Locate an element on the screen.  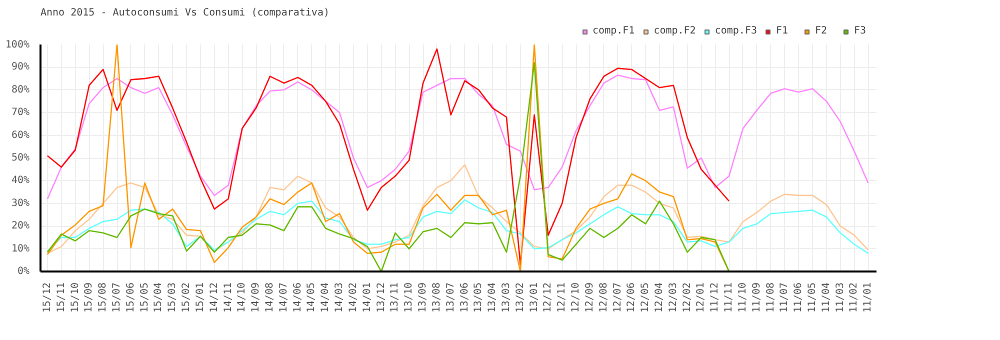
x-tick-label: 12/04 is located at coordinates (659, 297).